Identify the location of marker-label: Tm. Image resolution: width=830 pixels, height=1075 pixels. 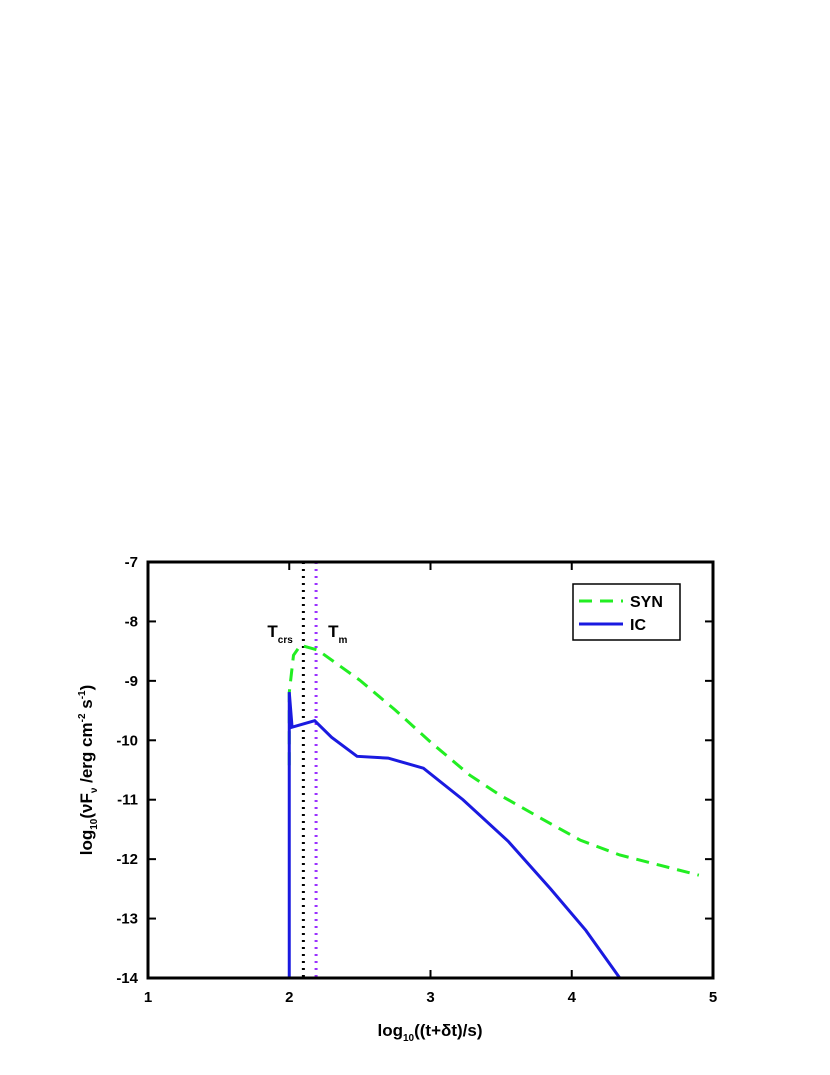
(337, 634).